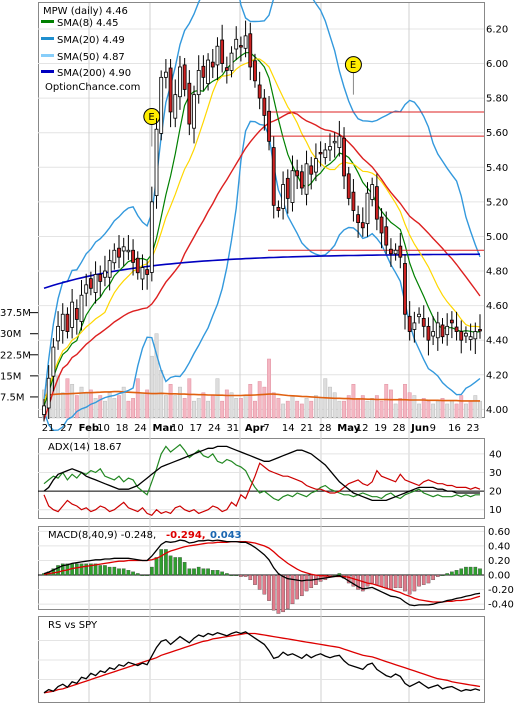 The image size is (526, 706). I want to click on macd-tick-label: 0.20, so click(499, 561).